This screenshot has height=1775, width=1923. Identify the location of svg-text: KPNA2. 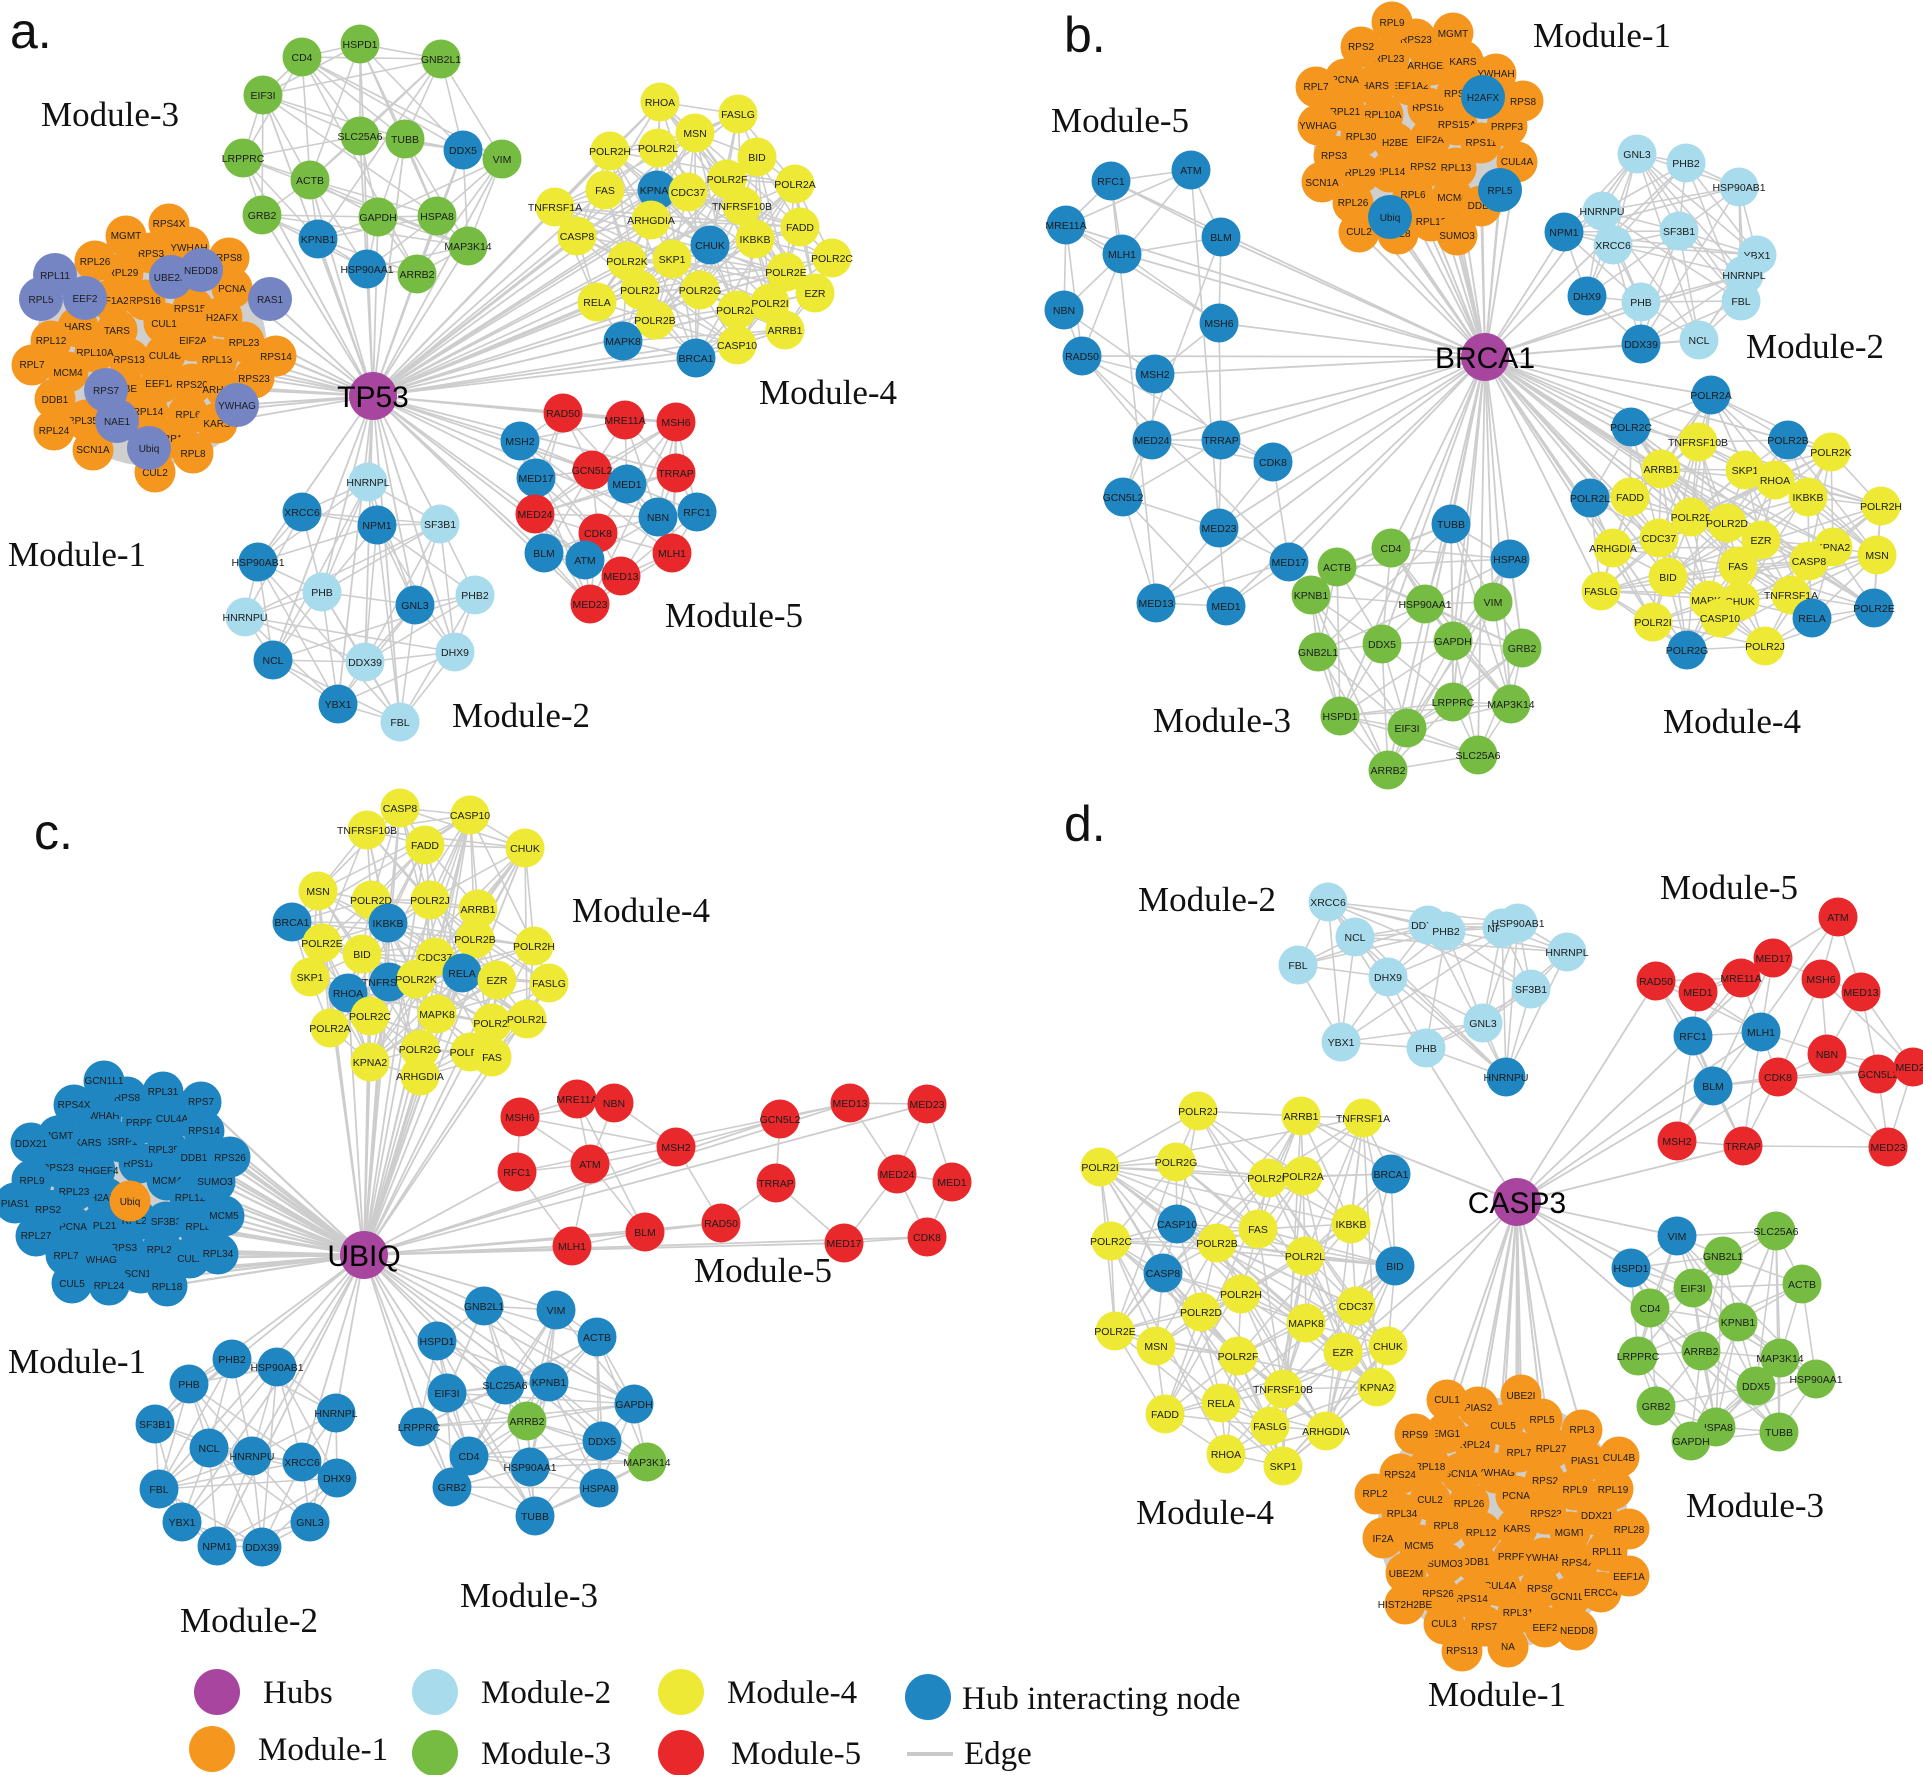
(1377, 1388).